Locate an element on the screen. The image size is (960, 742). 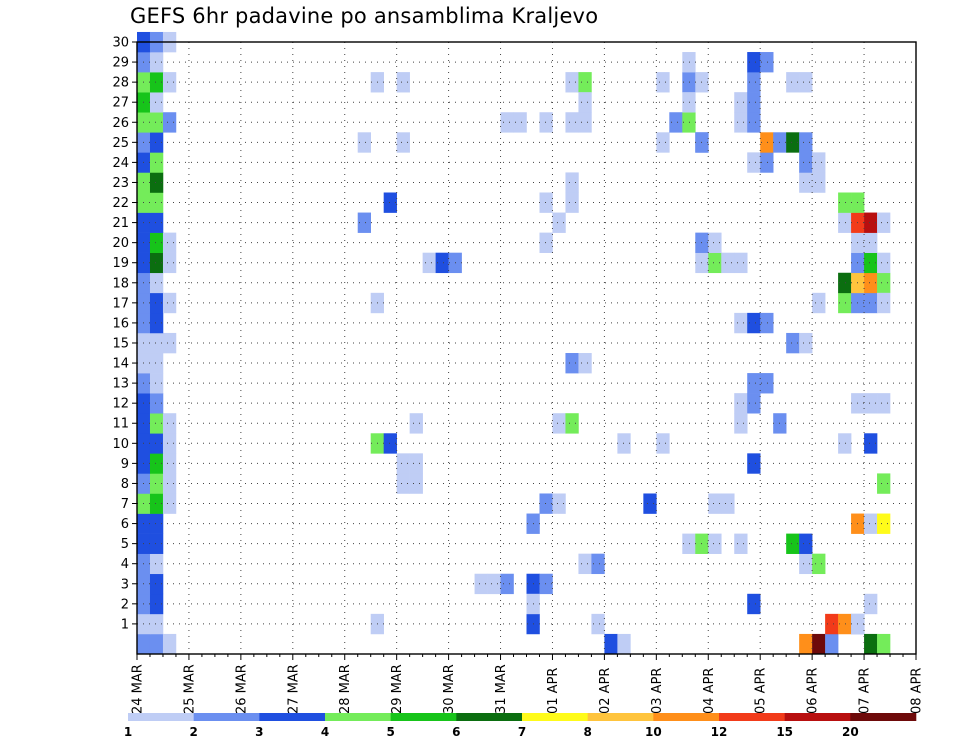
legend-label: 3 is located at coordinates (259, 732).